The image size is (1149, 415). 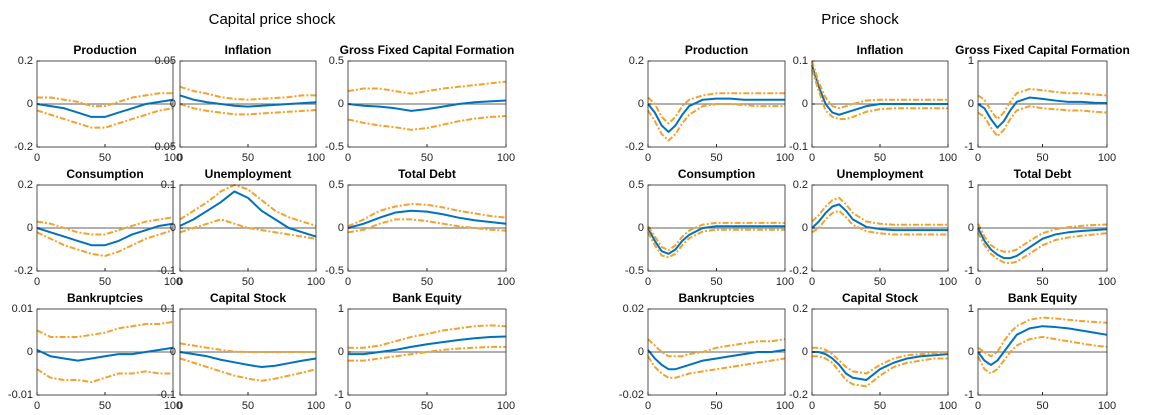 What do you see at coordinates (163, 147) in the screenshot?
I see `y-tick-label: -0.05` at bounding box center [163, 147].